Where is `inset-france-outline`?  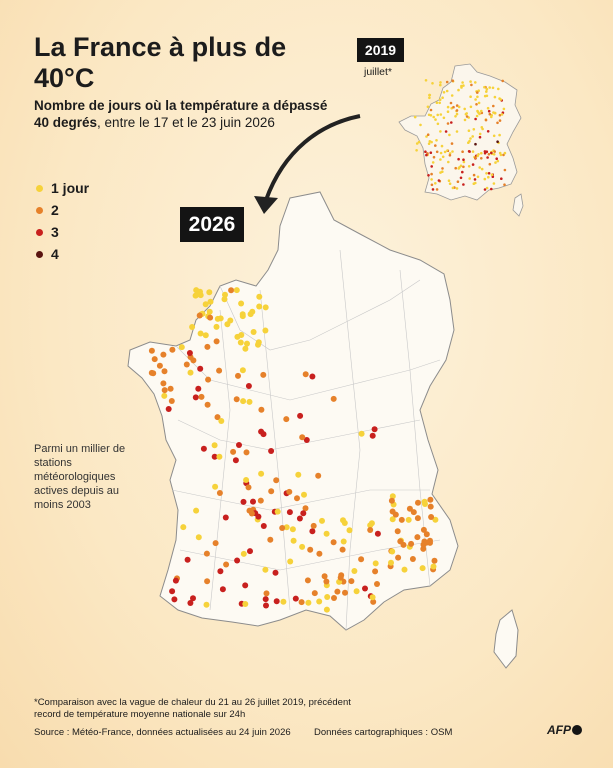
inset-france-outline is located at coordinates (460, 132).